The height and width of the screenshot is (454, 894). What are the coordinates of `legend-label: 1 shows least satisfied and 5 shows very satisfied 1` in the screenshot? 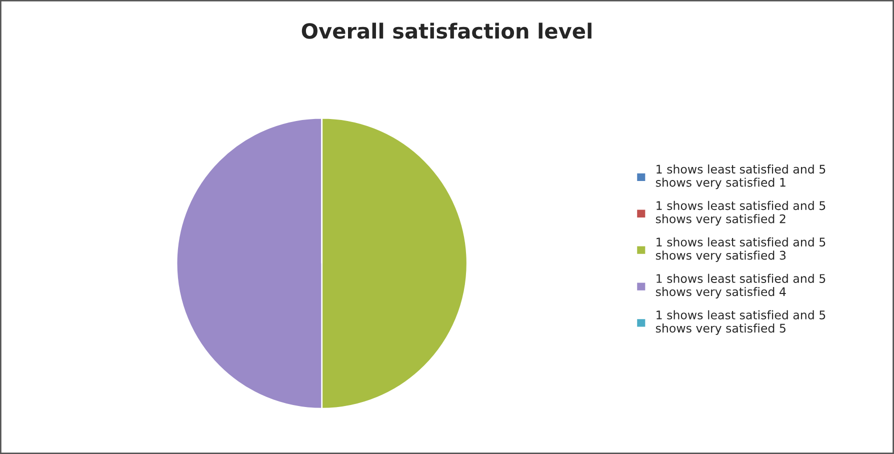 It's located at (741, 177).